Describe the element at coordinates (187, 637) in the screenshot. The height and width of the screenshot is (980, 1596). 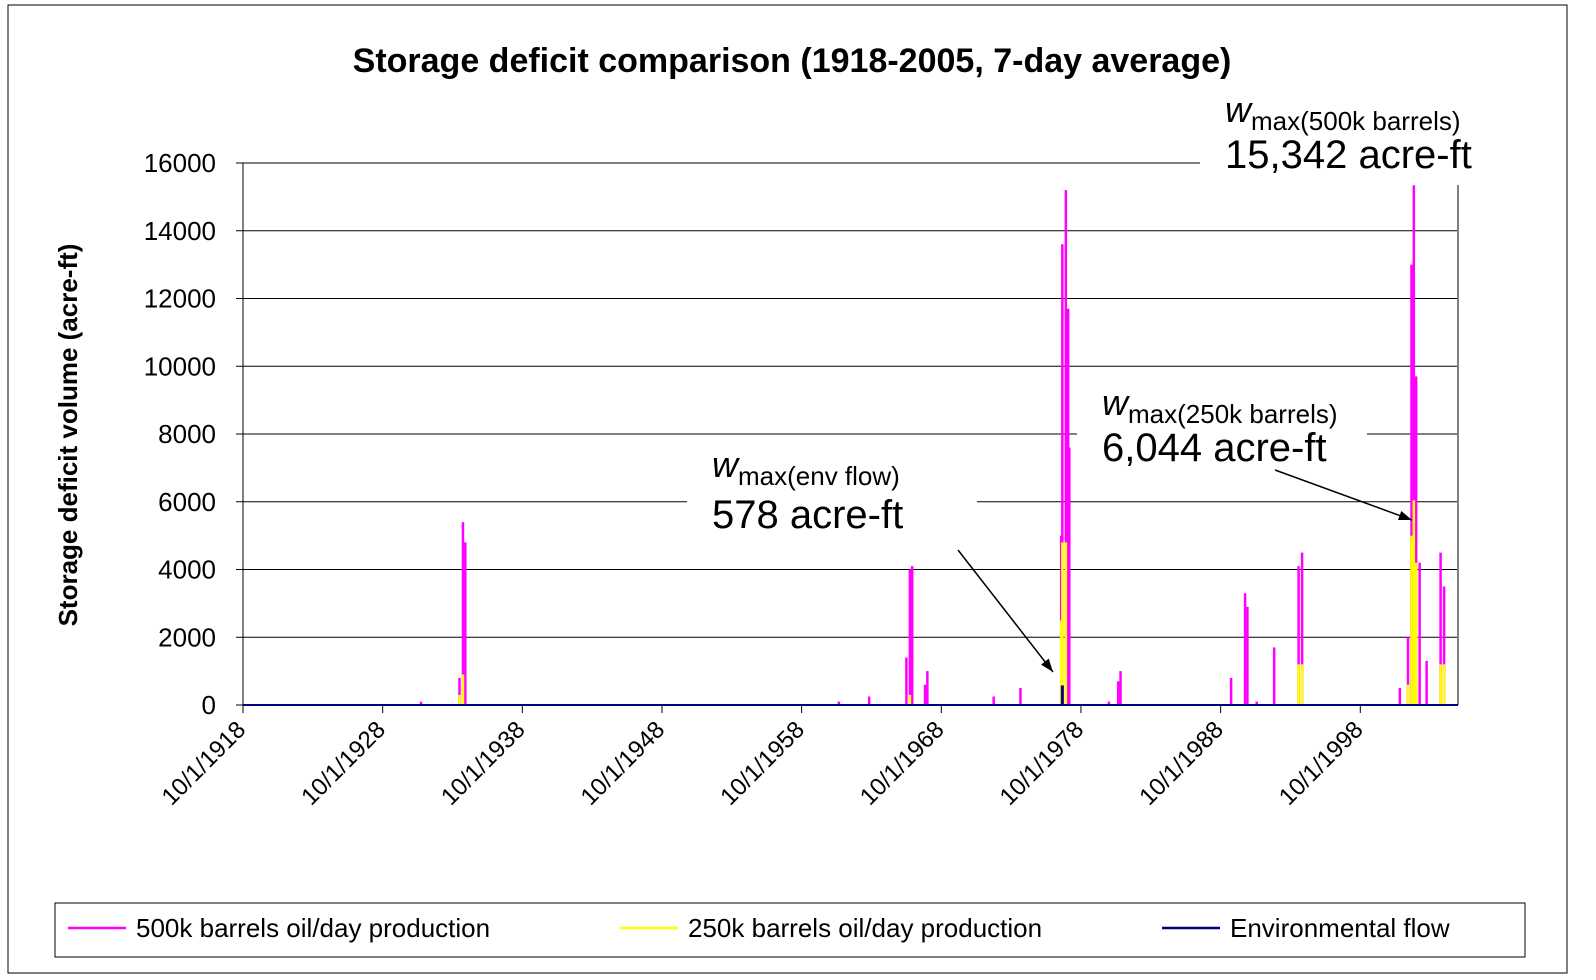
I see `y-tick-label: 2000` at that location.